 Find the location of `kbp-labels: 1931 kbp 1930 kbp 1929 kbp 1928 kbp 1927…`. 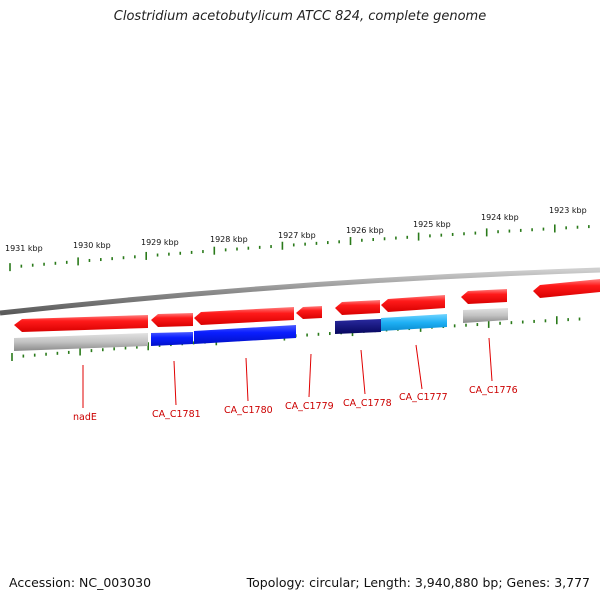

kbp-labels: 1931 kbp 1930 kbp 1929 kbp 1928 kbp 1927… is located at coordinates (296, 229).